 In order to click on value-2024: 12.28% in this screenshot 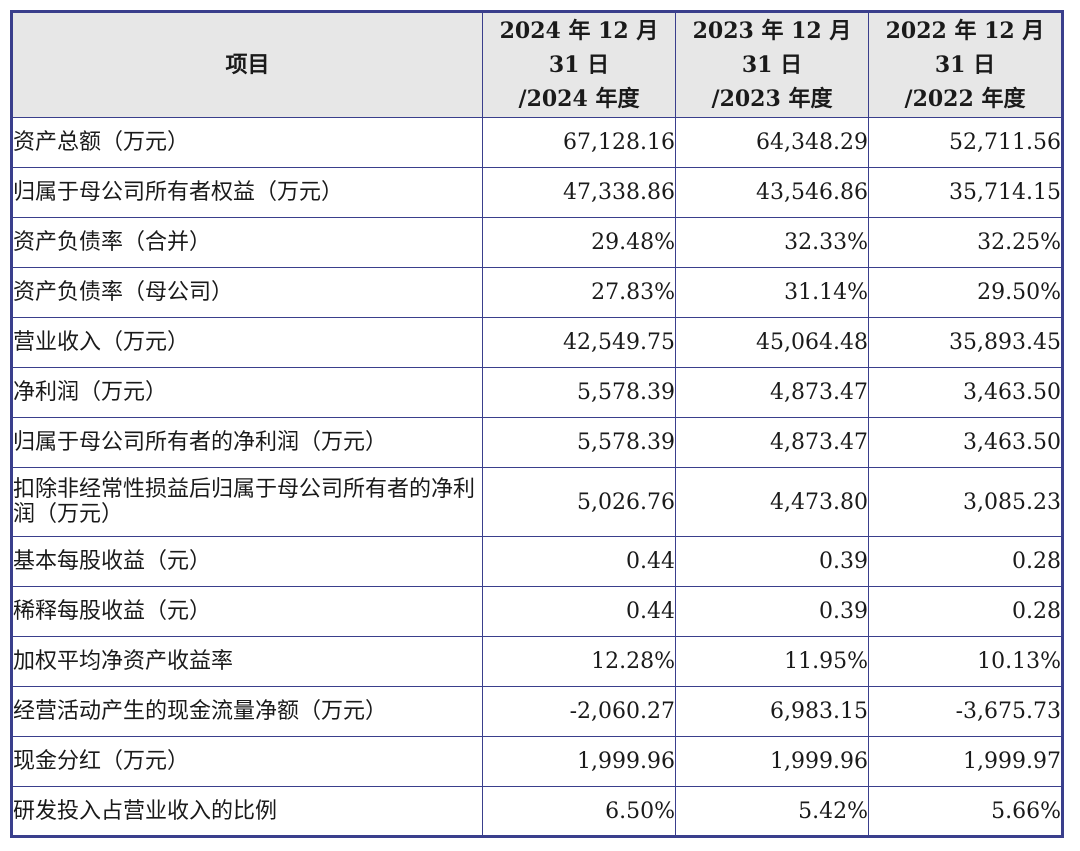, I will do `click(579, 661)`.